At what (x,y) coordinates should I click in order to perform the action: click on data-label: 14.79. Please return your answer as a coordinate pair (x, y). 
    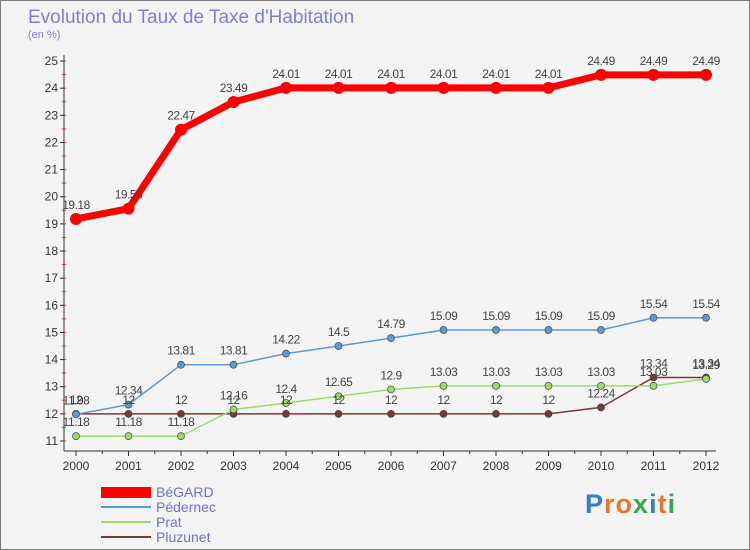
    Looking at the image, I should click on (391, 324).